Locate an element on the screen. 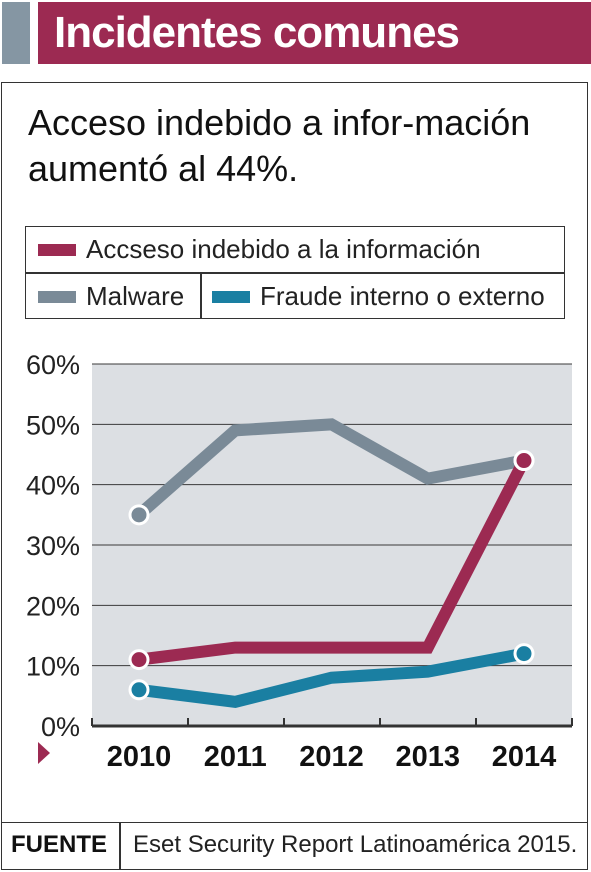 This screenshot has width=591, height=872. legend-divider-vertical is located at coordinates (201, 296).